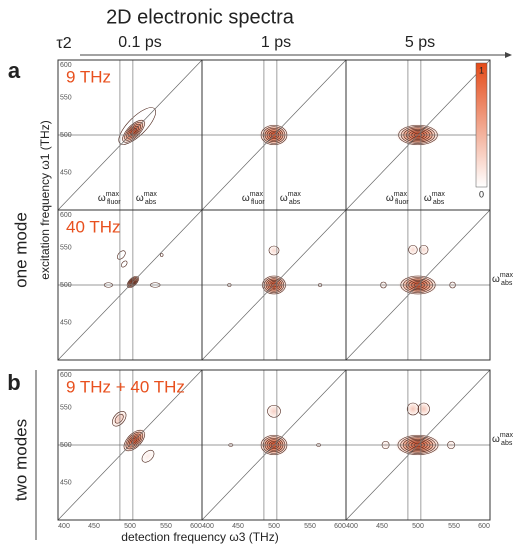  I want to click on colorbar-min: 0, so click(481, 194).